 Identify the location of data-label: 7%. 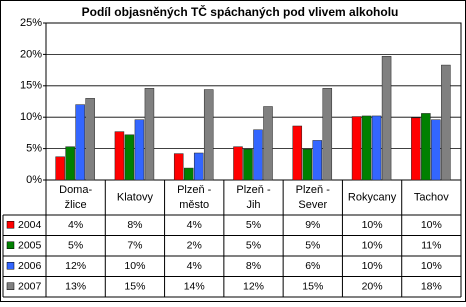
(134, 246).